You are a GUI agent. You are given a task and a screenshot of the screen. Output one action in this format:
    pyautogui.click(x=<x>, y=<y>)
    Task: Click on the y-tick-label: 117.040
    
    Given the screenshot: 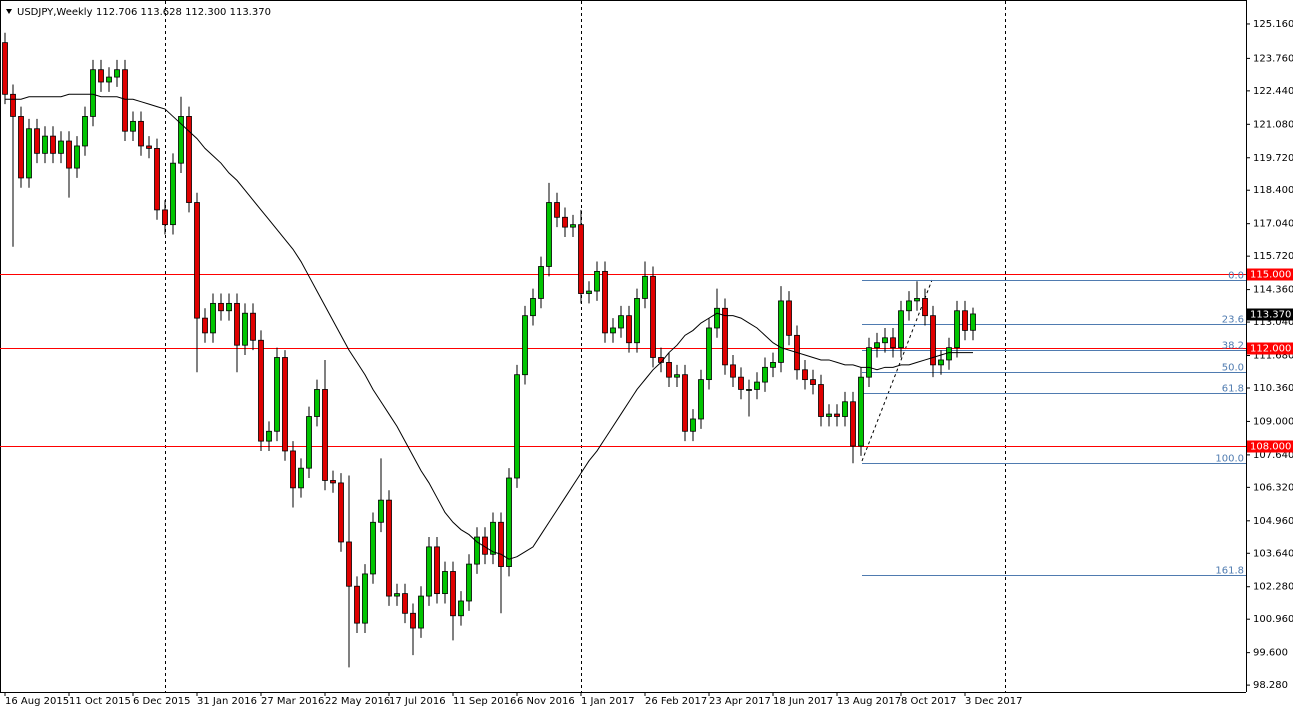 What is the action you would take?
    pyautogui.click(x=1273, y=224)
    